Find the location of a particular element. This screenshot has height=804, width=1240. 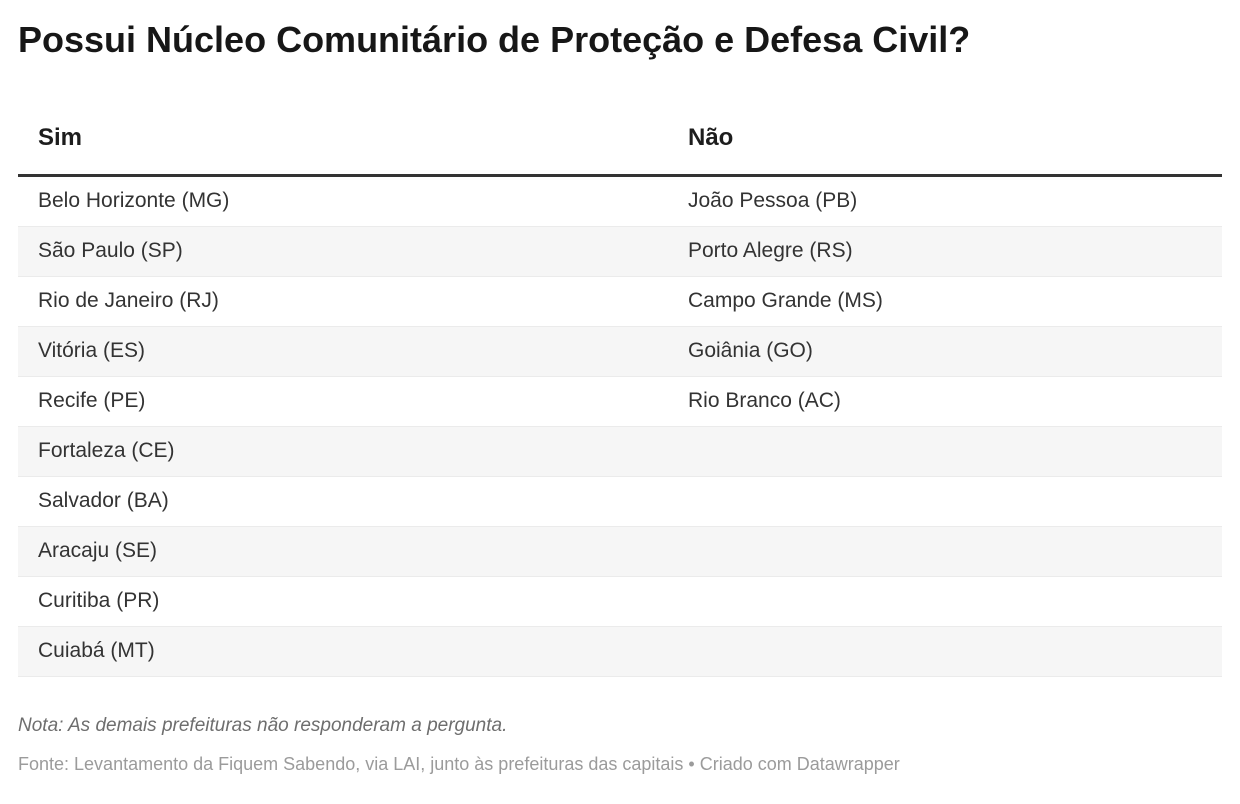

table-row: Aracaju (SE) is located at coordinates (620, 551).